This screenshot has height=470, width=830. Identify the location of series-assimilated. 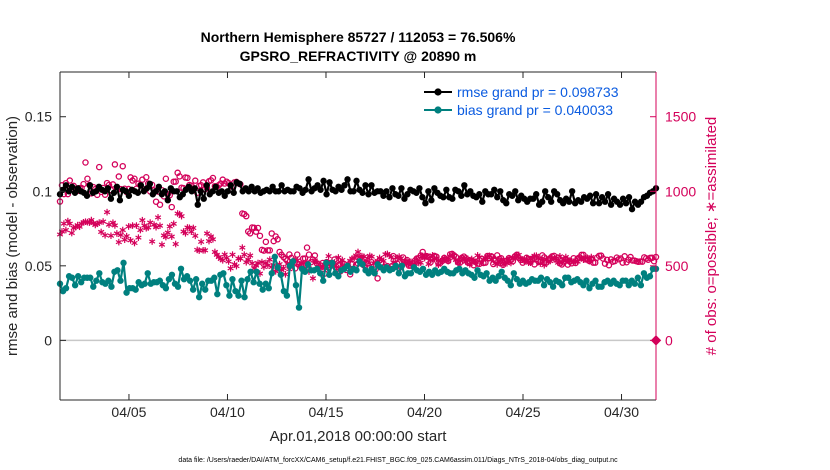
(325, 245).